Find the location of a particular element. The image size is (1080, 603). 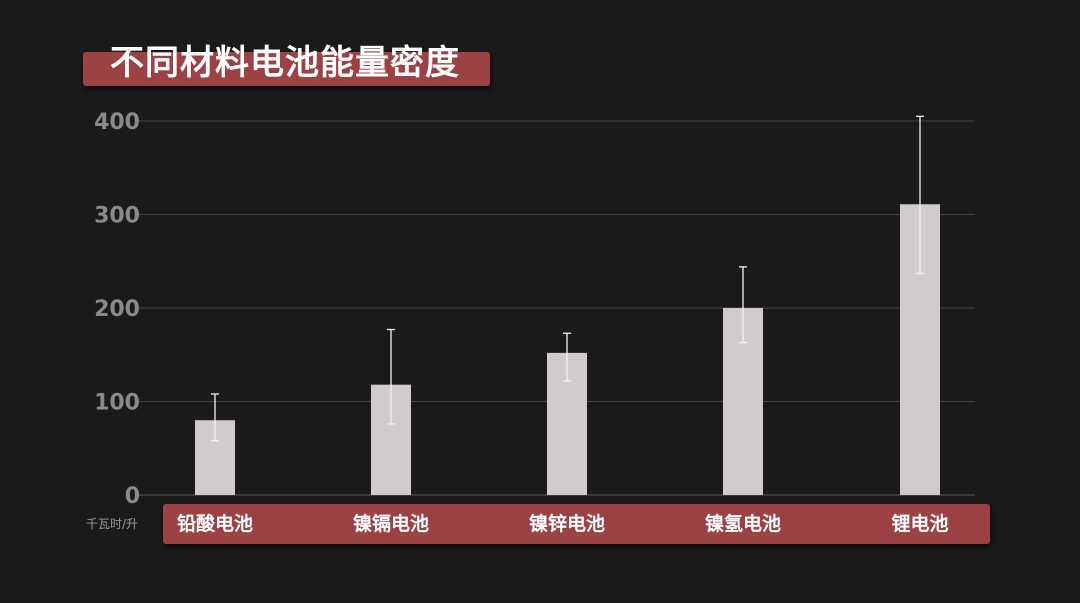

y-tick-label: 300 is located at coordinates (117, 216).